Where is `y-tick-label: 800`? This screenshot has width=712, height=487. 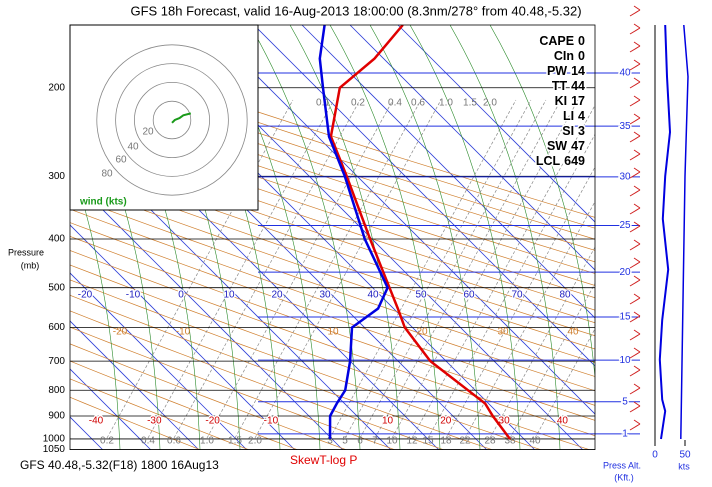
y-tick-label: 800 is located at coordinates (56, 390).